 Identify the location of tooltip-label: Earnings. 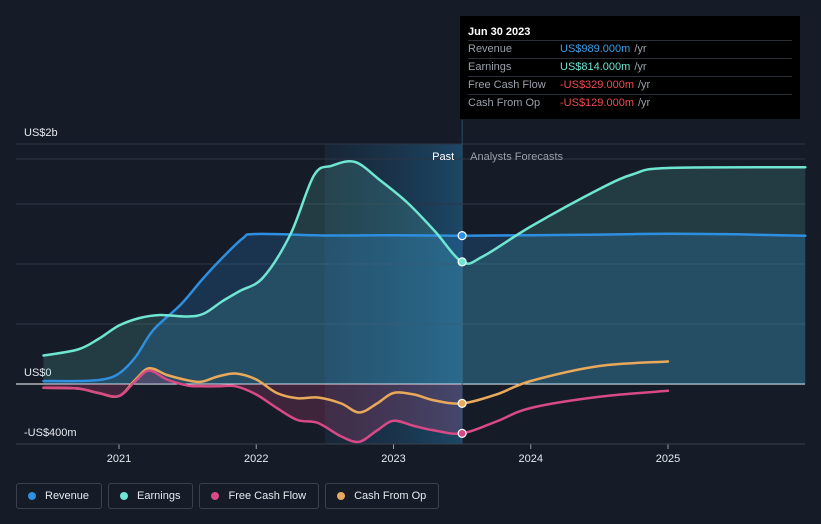
(490, 67).